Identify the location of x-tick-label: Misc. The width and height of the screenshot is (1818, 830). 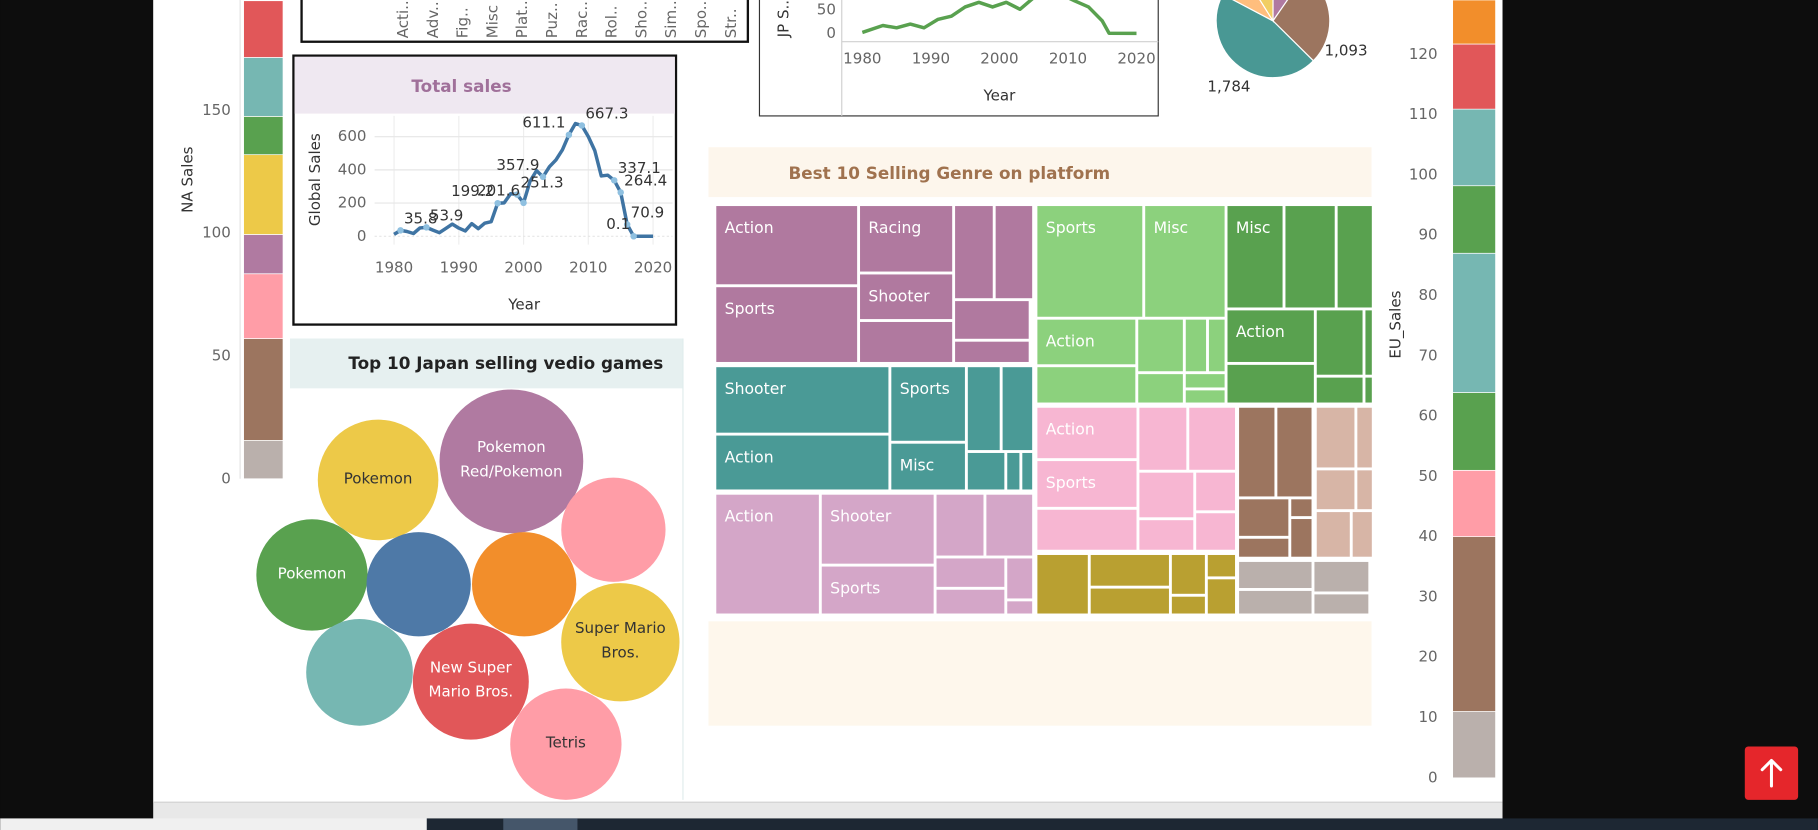
(492, 21).